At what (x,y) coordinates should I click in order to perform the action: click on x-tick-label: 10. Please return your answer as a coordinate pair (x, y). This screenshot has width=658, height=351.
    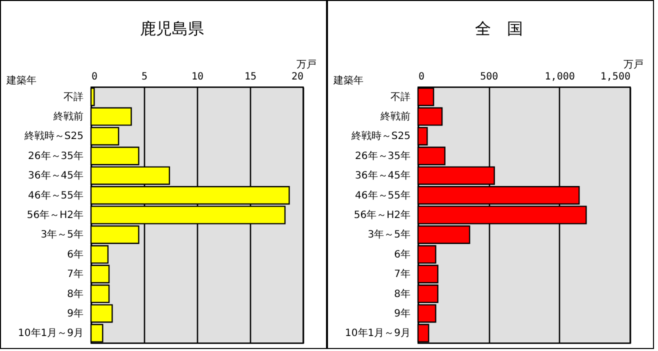
    Looking at the image, I should click on (197, 77).